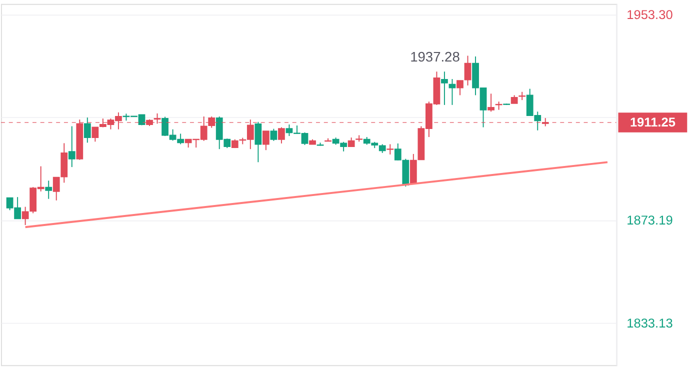 This screenshot has height=369, width=697. I want to click on annotation: 1937.28, so click(435, 57).